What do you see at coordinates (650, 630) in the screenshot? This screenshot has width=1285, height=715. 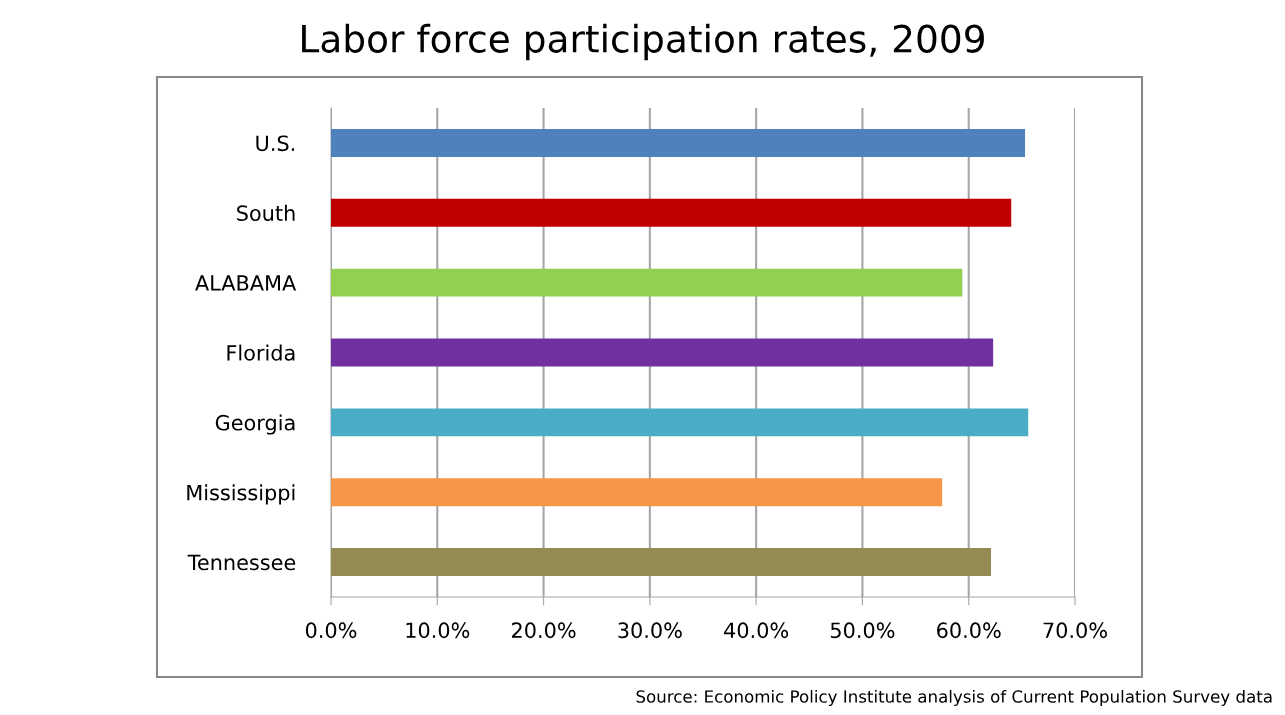 I see `x-tick-label: 30.0%` at bounding box center [650, 630].